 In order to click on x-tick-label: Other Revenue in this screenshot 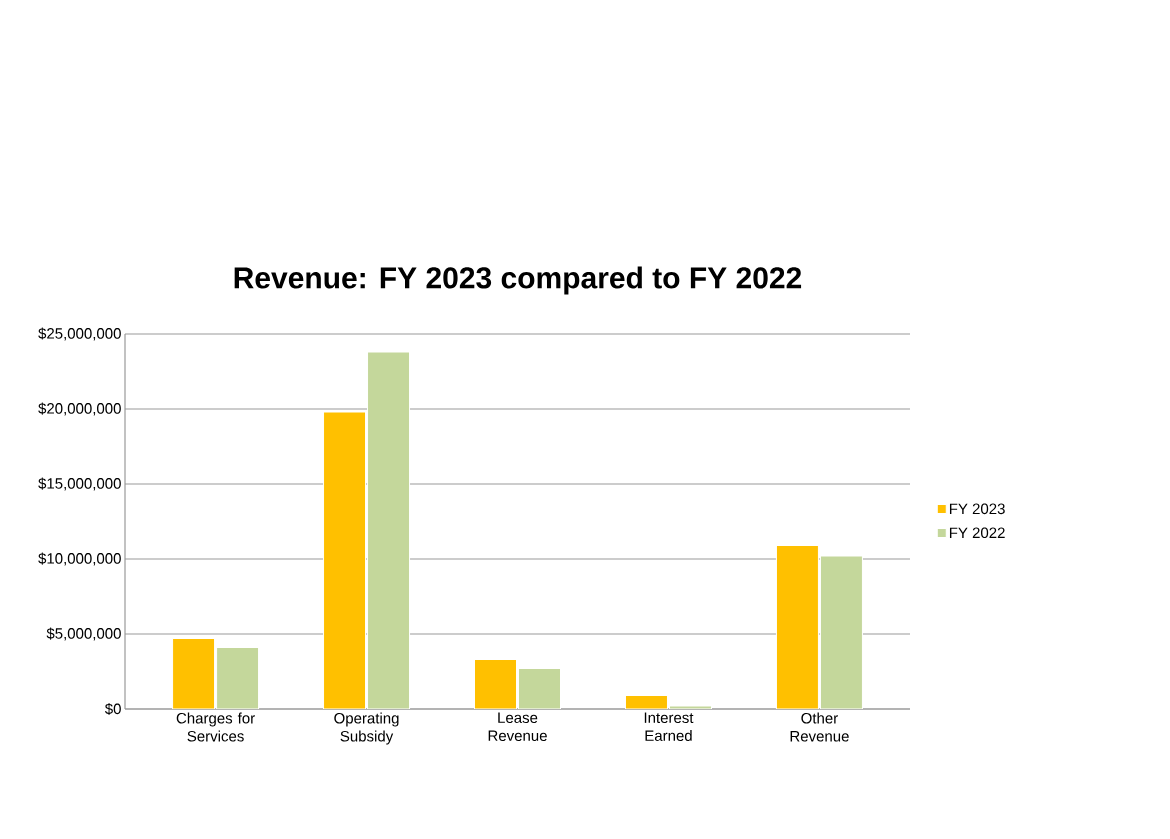, I will do `click(819, 727)`.